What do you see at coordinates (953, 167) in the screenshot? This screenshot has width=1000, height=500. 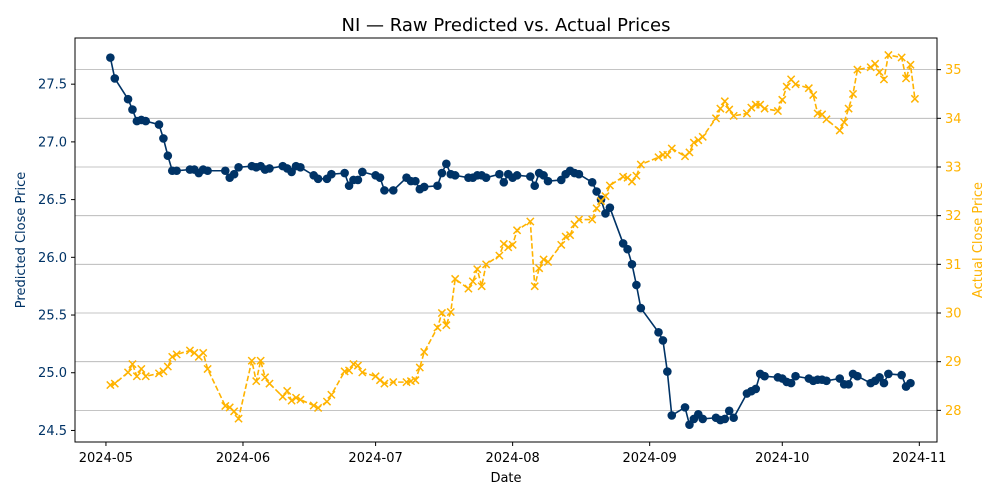 I see `right-y-tick-label: 33` at bounding box center [953, 167].